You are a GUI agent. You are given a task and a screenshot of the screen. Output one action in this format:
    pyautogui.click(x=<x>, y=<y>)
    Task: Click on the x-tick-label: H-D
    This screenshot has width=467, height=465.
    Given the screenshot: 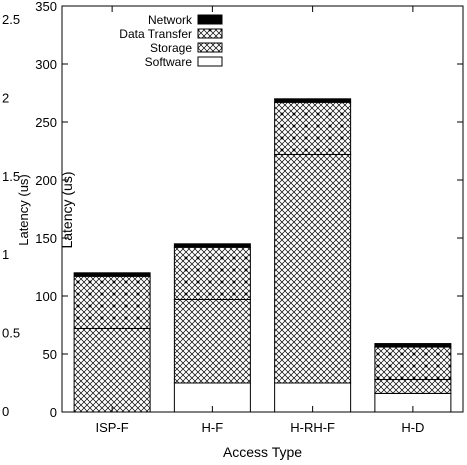 What is the action you would take?
    pyautogui.click(x=412, y=427)
    